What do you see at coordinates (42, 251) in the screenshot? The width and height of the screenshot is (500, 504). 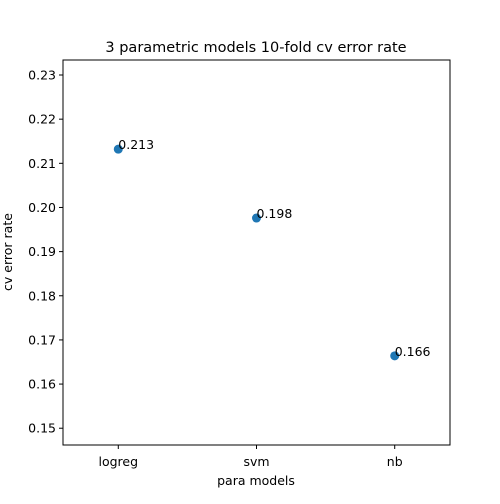 I see `y-tick-label: 0.19` at bounding box center [42, 251].